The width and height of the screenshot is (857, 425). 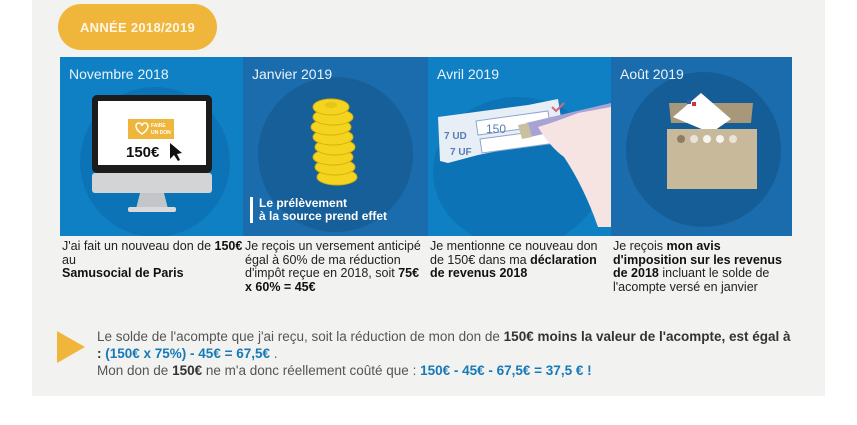 I want to click on withholding-caption: Le prélèvement à la source prend effet, so click(x=318, y=210).